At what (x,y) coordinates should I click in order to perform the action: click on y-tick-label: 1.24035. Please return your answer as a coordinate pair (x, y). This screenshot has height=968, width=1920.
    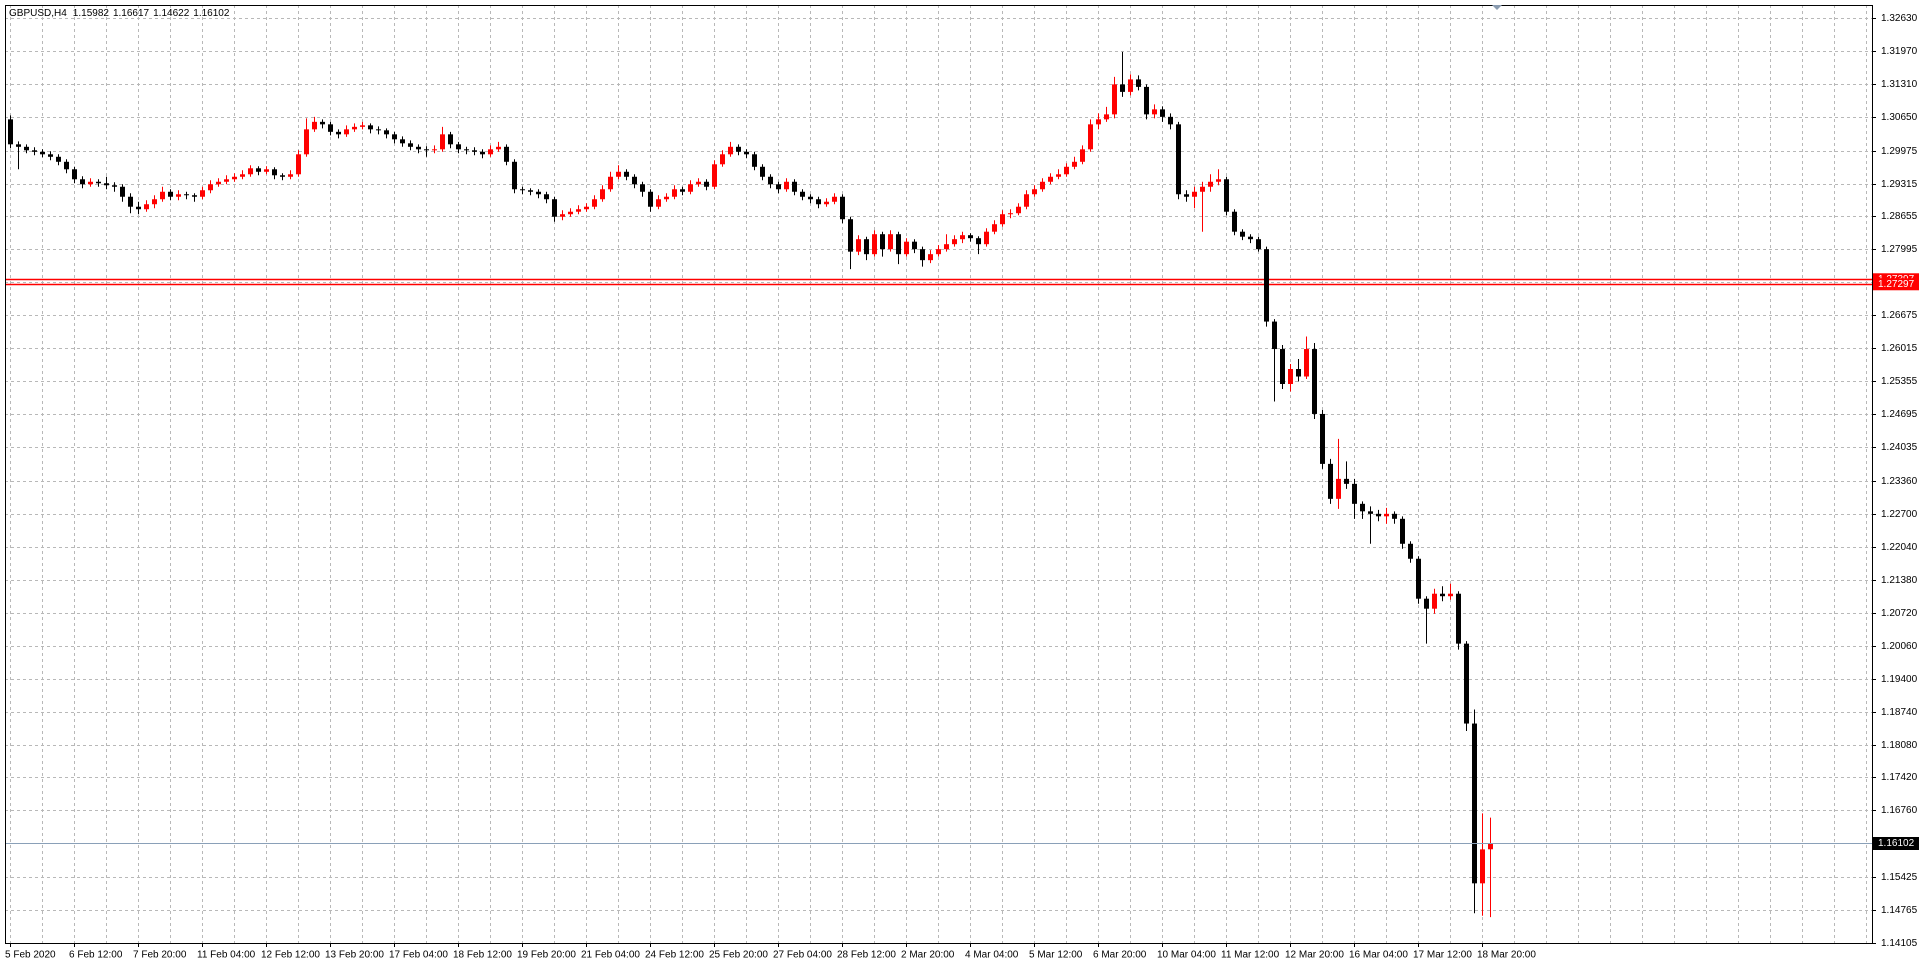
    Looking at the image, I should click on (1899, 447).